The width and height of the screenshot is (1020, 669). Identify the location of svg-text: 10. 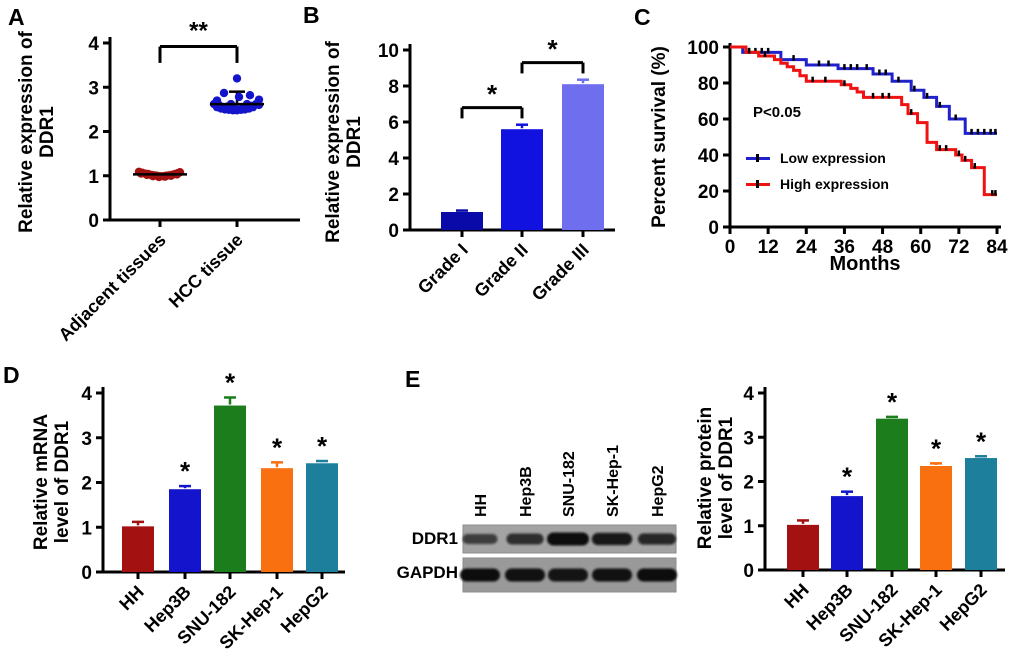
(388, 51).